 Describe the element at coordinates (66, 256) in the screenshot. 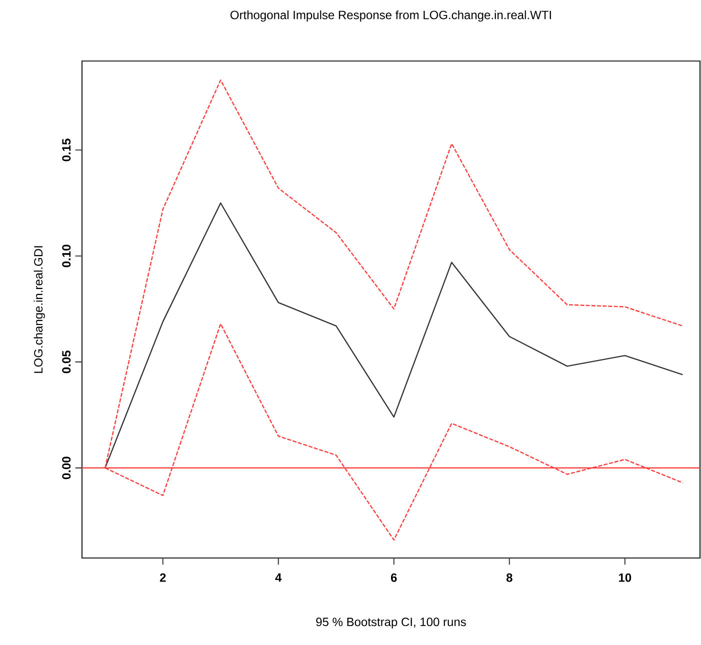

I see `y-tick-label: 0.10` at that location.